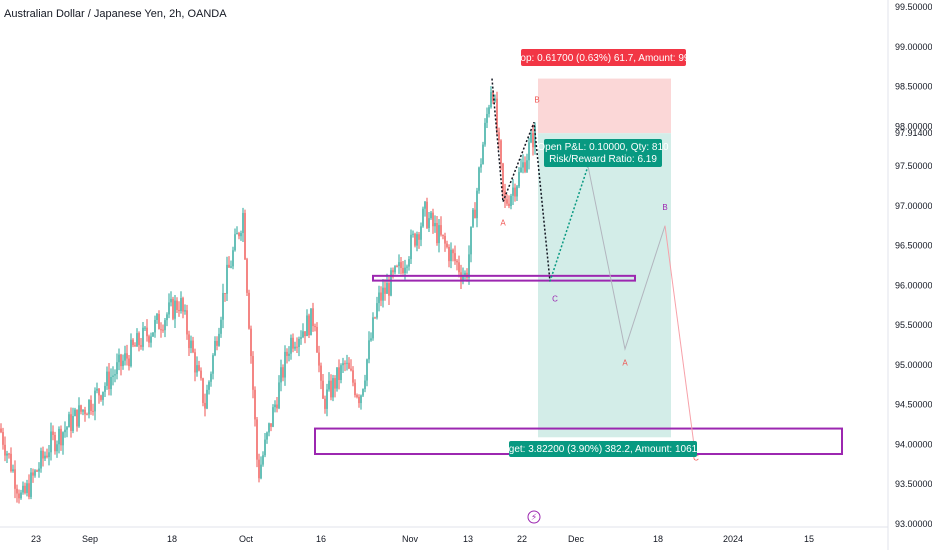 The height and width of the screenshot is (550, 932). I want to click on upper-zone-box, so click(504, 278).